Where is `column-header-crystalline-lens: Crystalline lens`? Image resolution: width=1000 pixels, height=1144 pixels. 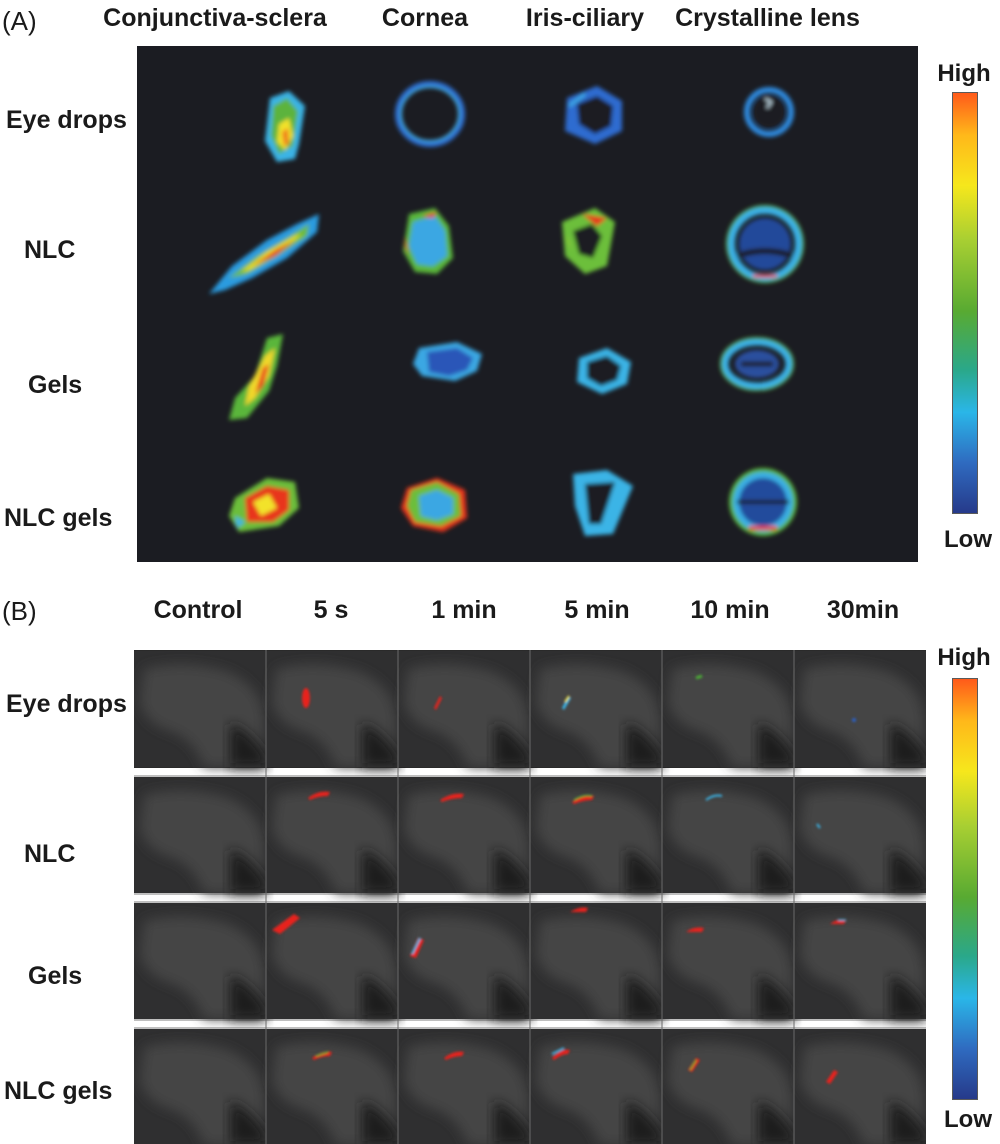 column-header-crystalline-lens: Crystalline lens is located at coordinates (767, 18).